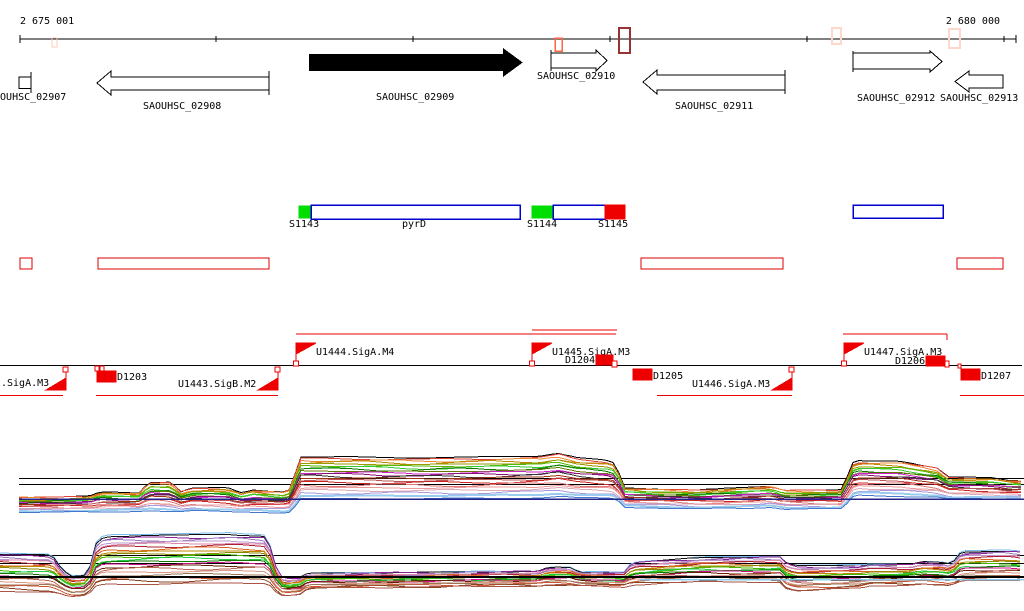  Describe the element at coordinates (532, 363) in the screenshot. I see `promoter-base-u1445-siga-m3` at that location.